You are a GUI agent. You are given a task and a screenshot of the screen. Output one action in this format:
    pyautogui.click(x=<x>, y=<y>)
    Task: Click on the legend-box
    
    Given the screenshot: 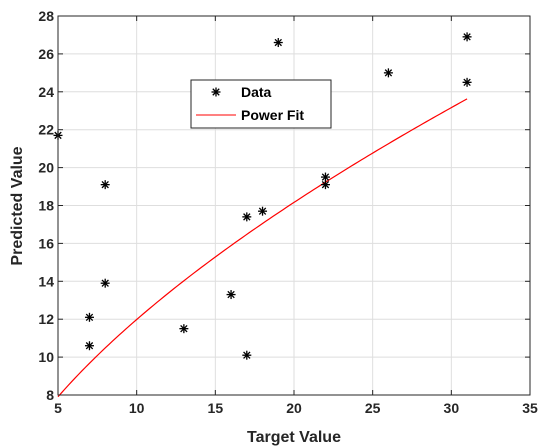 What is the action you would take?
    pyautogui.click(x=261, y=104)
    